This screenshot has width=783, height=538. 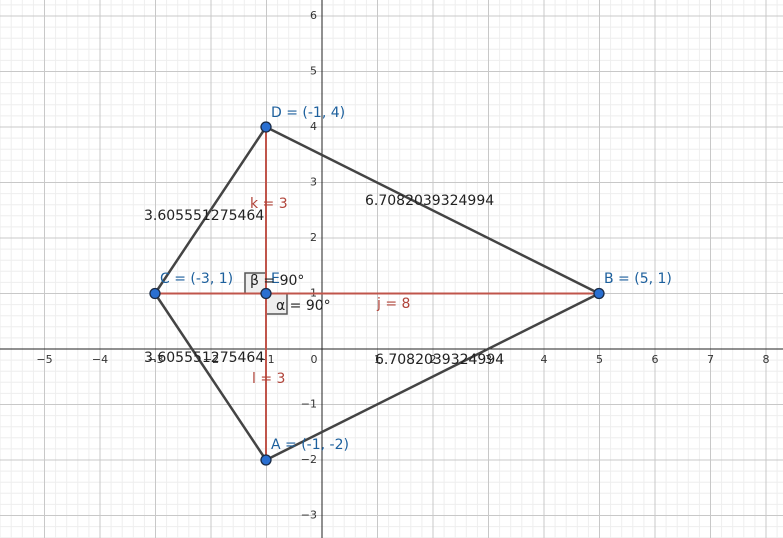 What do you see at coordinates (313, 15) in the screenshot?
I see `y-tick-label: 6` at bounding box center [313, 15].